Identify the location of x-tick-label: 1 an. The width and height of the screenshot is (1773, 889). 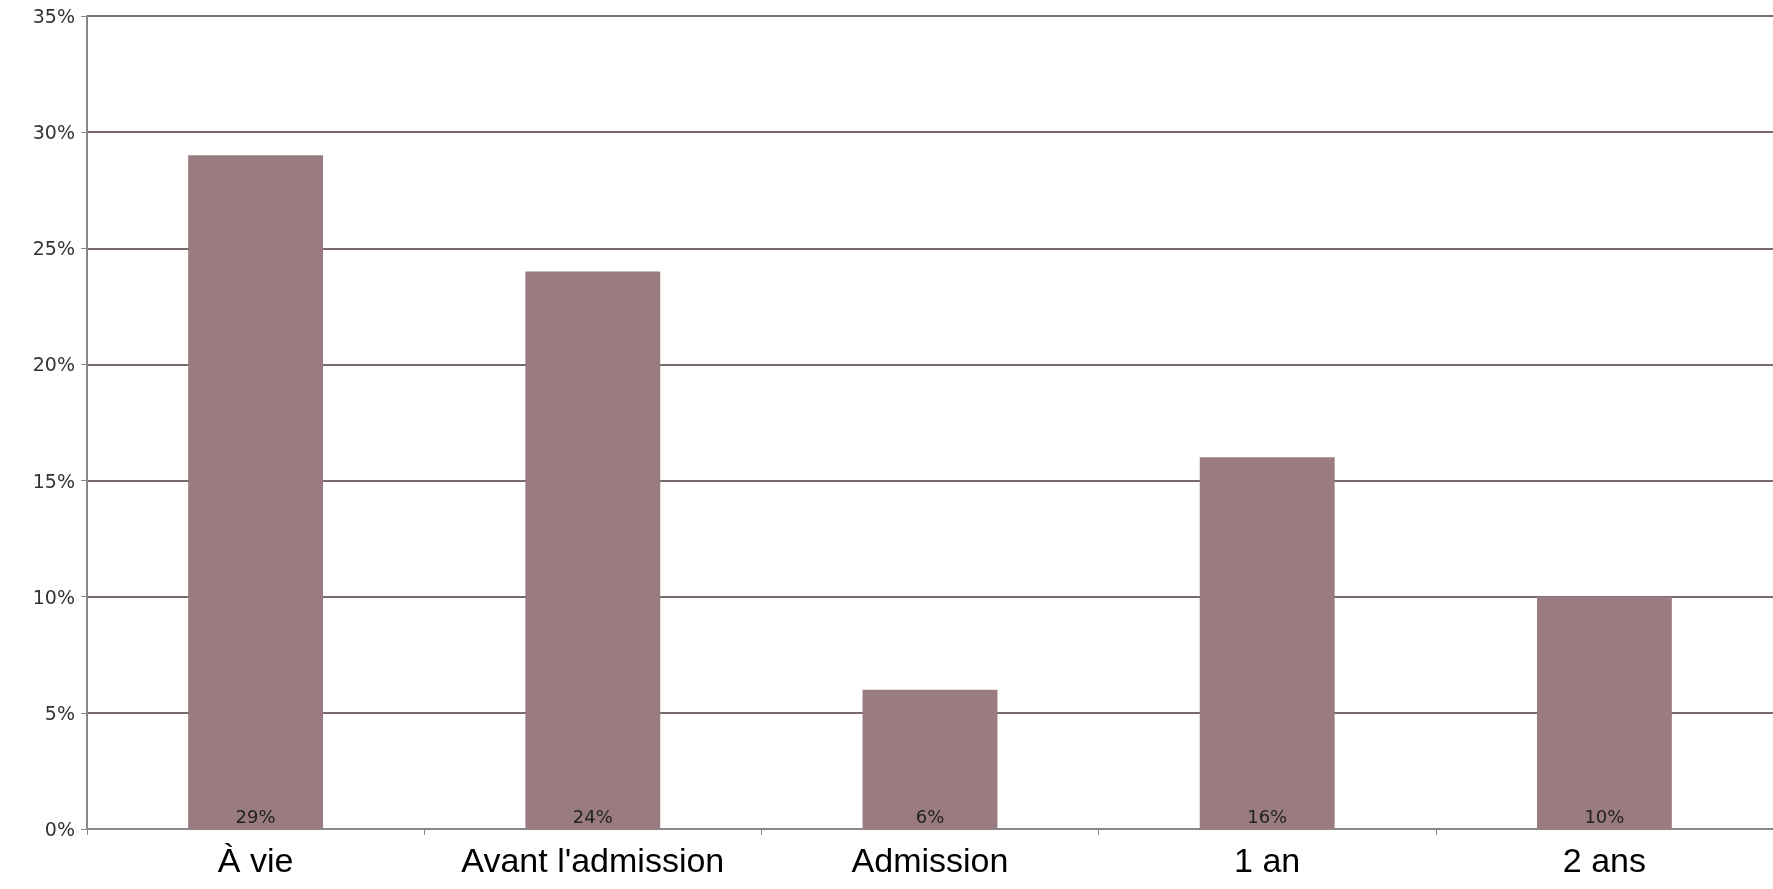
(1267, 860).